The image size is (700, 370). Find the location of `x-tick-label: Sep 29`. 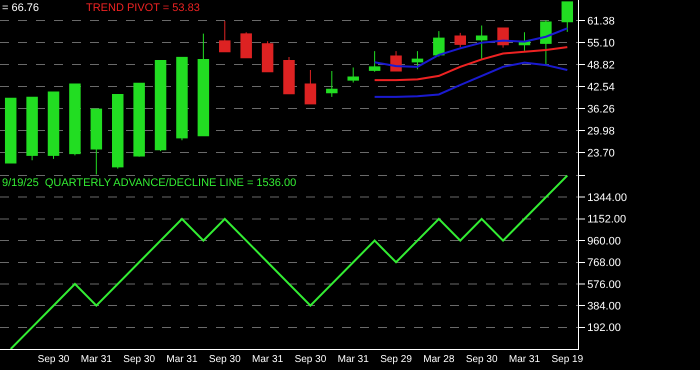

x-tick-label: Sep 29 is located at coordinates (396, 359).